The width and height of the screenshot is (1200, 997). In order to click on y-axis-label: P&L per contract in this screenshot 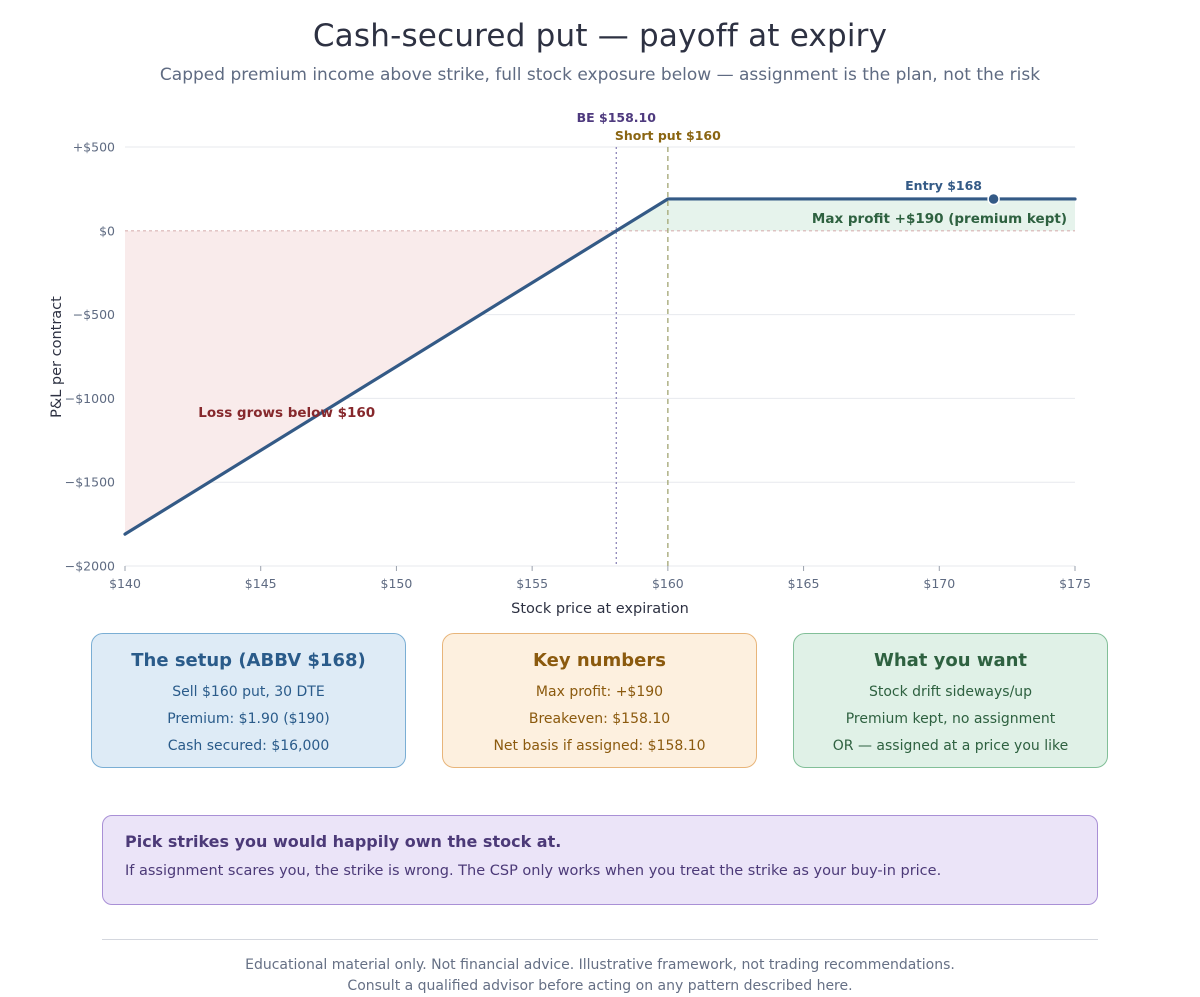, I will do `click(57, 357)`.